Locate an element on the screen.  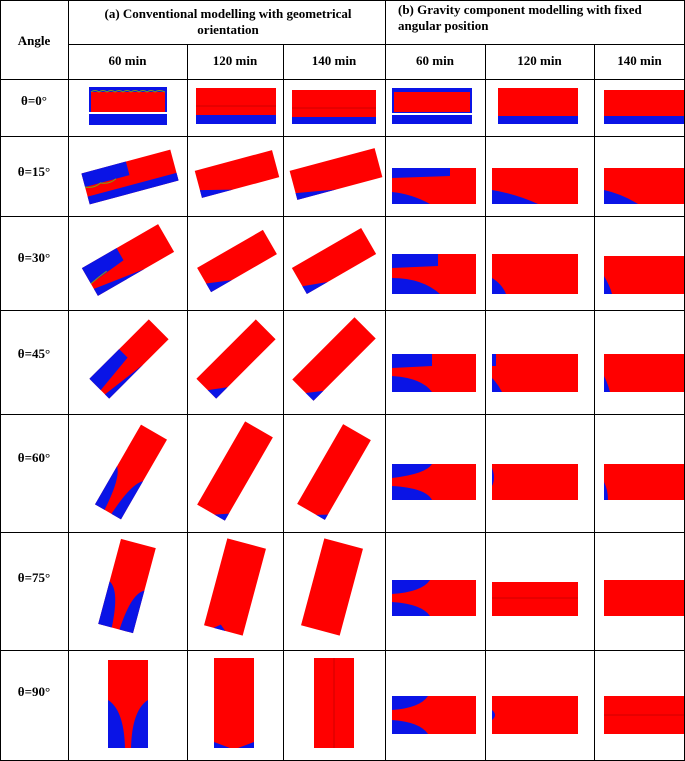
column-header-a-60: 60 min is located at coordinates (127, 60).